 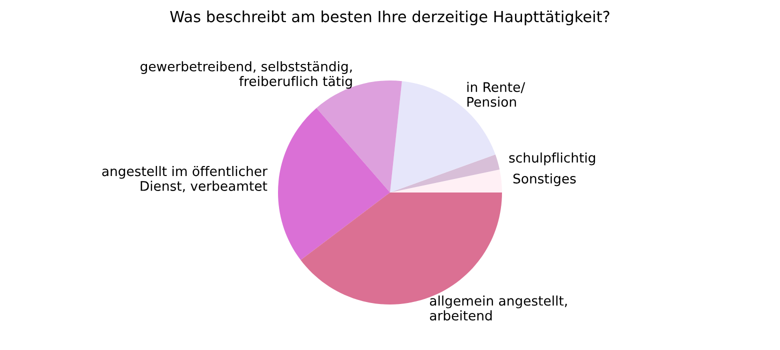 What do you see at coordinates (552, 159) in the screenshot?
I see `slice-label: schulpflichtig` at bounding box center [552, 159].